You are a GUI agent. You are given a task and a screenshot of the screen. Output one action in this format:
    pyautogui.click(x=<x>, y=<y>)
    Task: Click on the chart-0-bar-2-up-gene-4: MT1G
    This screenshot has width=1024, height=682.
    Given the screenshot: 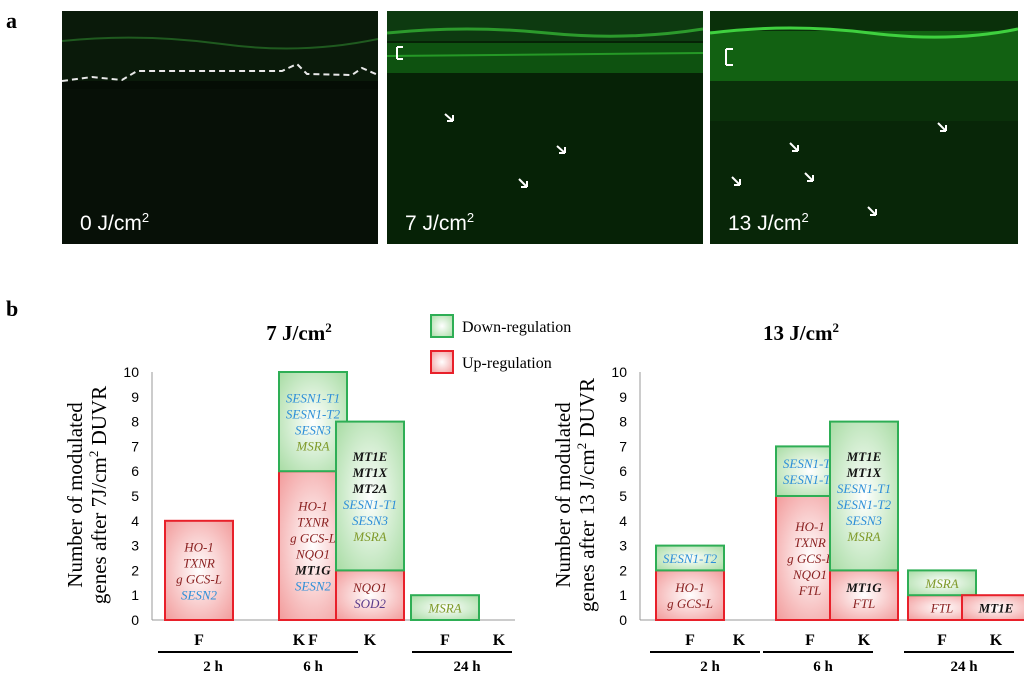 What is the action you would take?
    pyautogui.click(x=312, y=570)
    